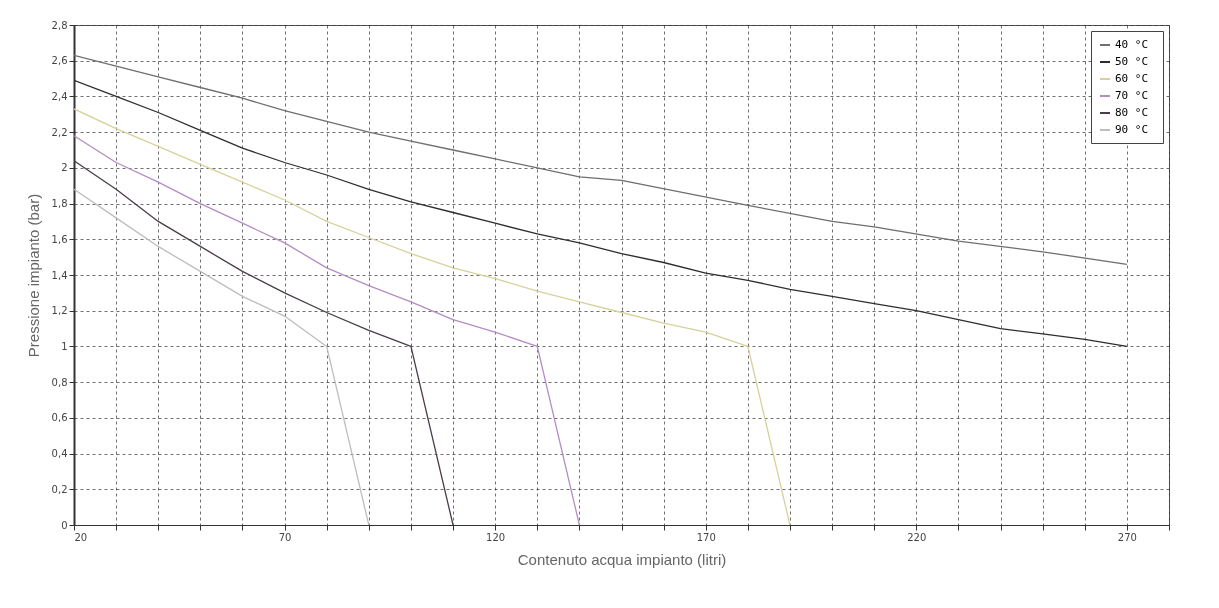  What do you see at coordinates (33, 275) in the screenshot?
I see `y-axis-title: Pressione impianto (bar)` at bounding box center [33, 275].